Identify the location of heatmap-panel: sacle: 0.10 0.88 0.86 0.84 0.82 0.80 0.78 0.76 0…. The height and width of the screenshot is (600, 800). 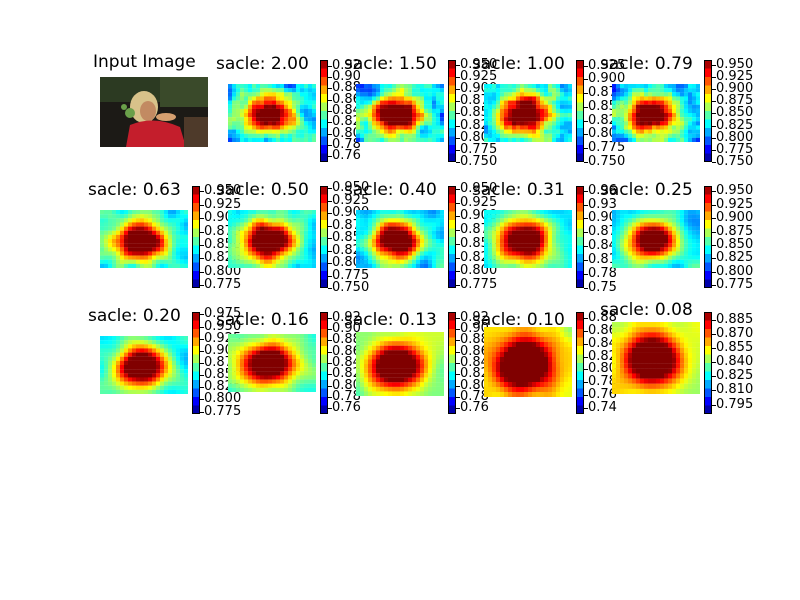
(544, 361).